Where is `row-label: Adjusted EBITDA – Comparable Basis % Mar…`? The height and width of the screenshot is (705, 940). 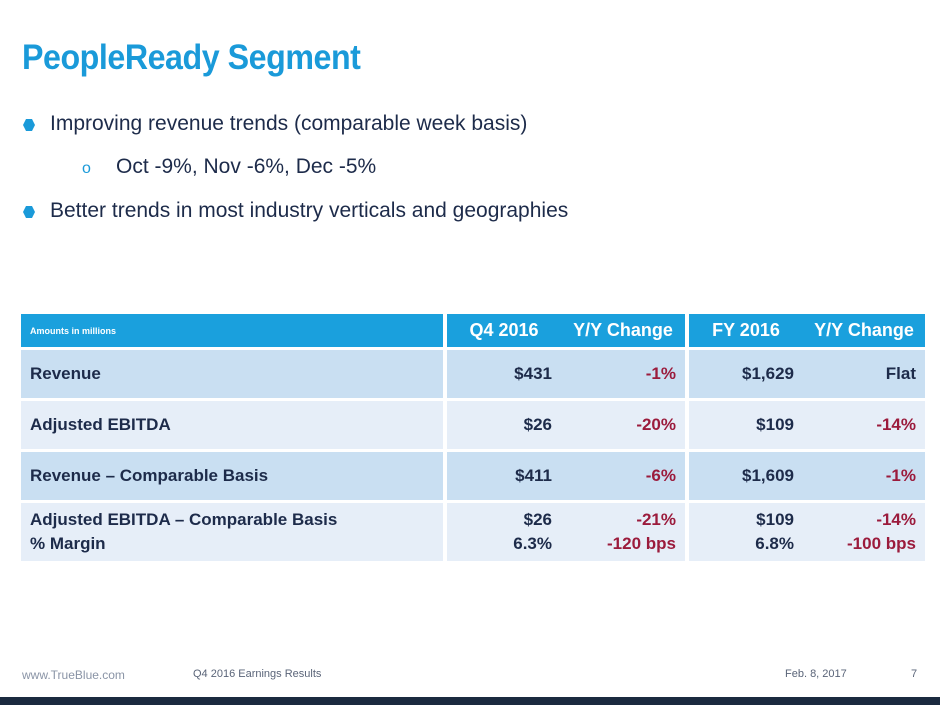
row-label: Adjusted EBITDA – Comparable Basis % Mar… is located at coordinates (232, 530).